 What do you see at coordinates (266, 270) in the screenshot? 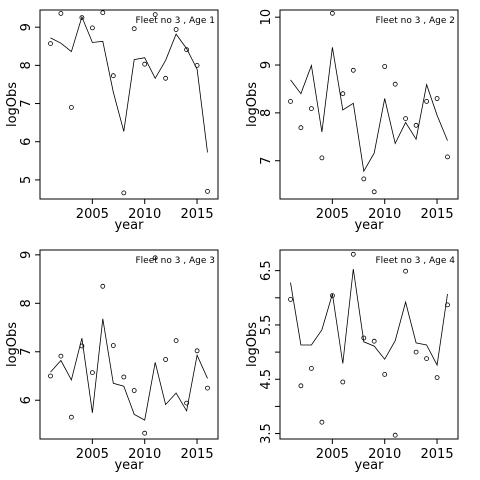
I see `y-tick-label: 6.5` at bounding box center [266, 270].